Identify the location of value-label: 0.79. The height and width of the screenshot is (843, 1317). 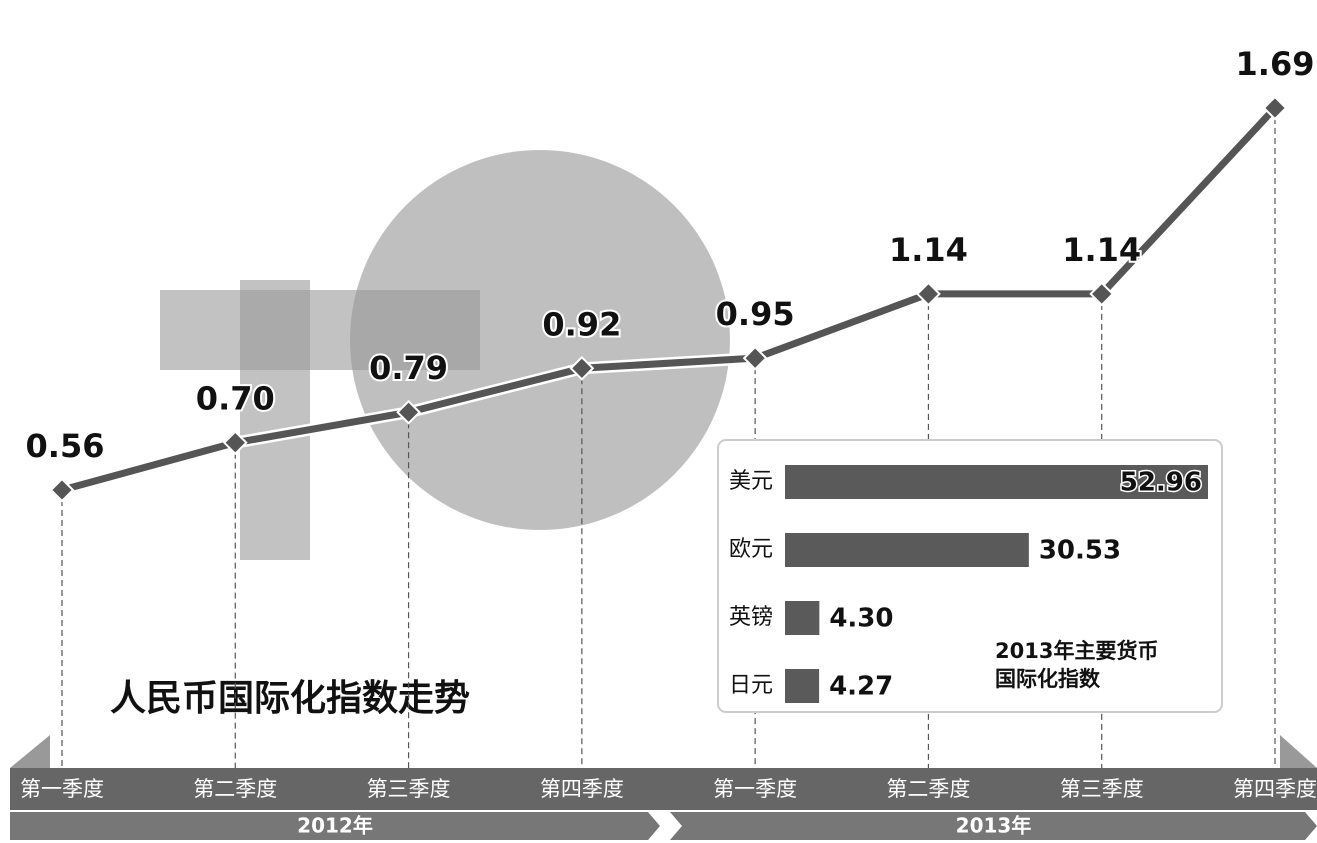
(408, 368).